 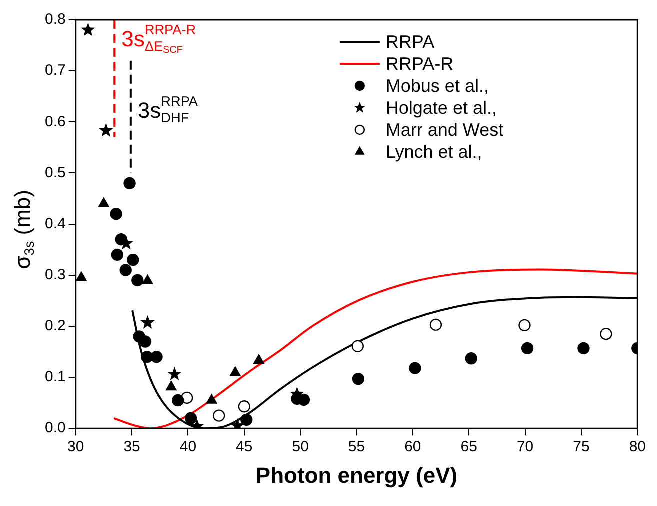 I want to click on y-tick-label: 0.7, so click(x=55, y=71).